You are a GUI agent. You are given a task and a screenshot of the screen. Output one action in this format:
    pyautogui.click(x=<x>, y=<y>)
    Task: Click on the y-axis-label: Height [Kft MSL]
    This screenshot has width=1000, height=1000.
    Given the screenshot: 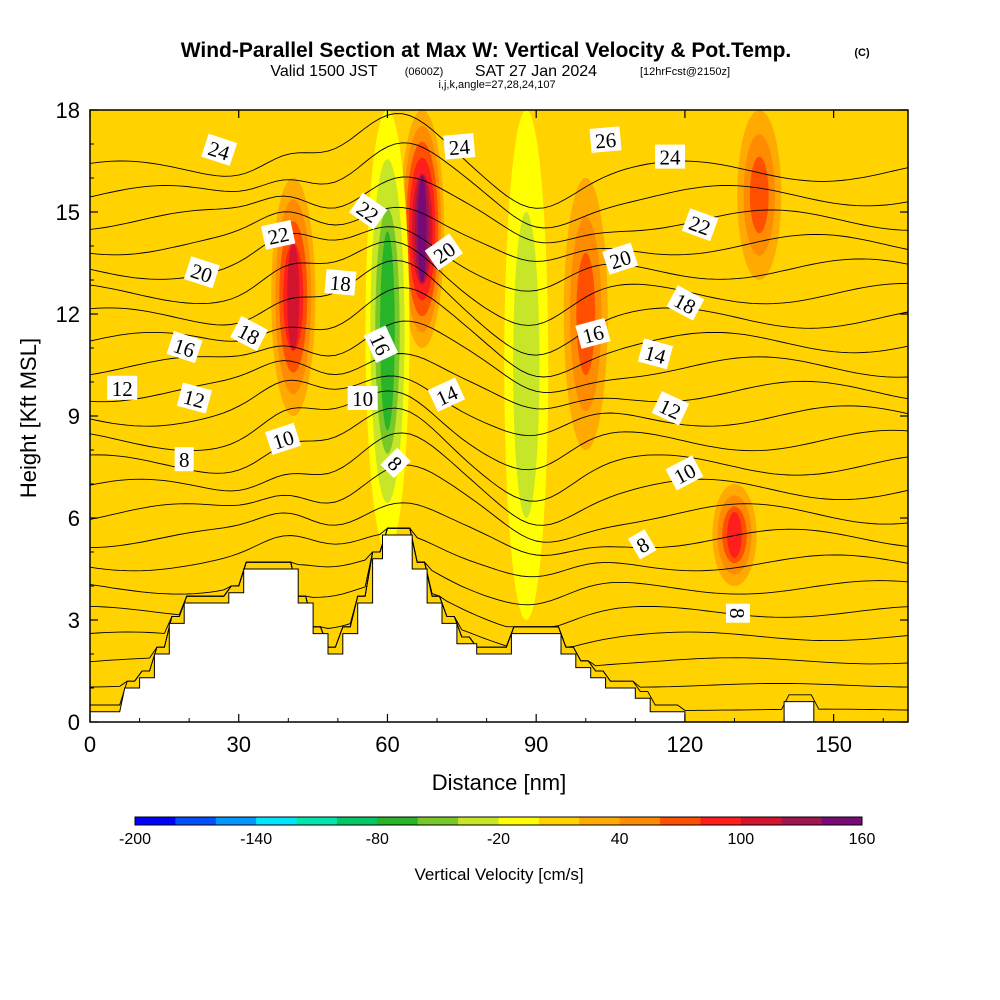 What is the action you would take?
    pyautogui.click(x=28, y=418)
    